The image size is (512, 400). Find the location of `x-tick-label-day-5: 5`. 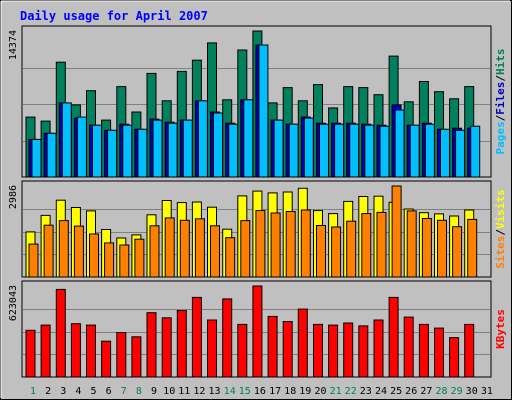

x-tick-label-day-5: 5 is located at coordinates (93, 391).